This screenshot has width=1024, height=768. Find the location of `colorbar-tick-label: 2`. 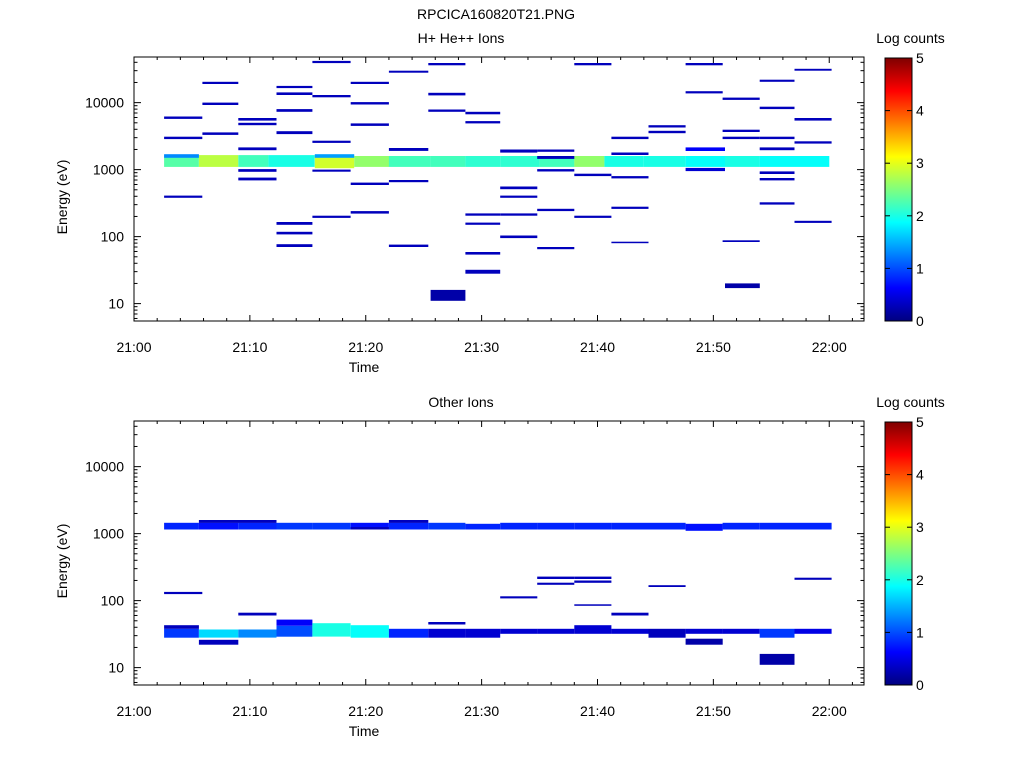

colorbar-tick-label: 2 is located at coordinates (920, 580).